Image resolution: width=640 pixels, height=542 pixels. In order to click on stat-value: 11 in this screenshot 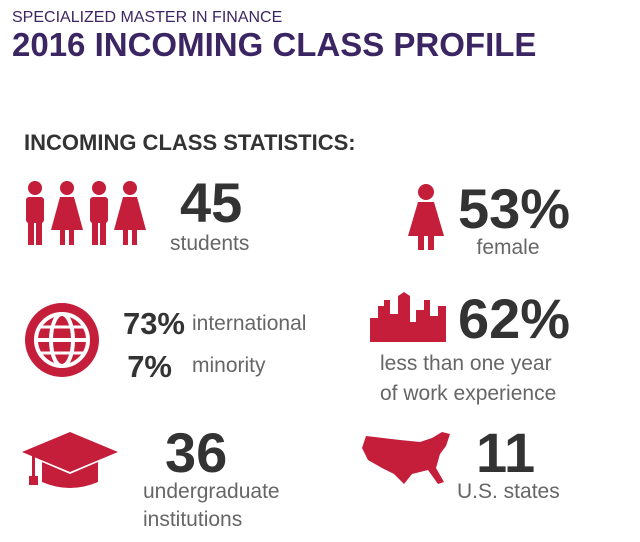, I will do `click(505, 452)`.